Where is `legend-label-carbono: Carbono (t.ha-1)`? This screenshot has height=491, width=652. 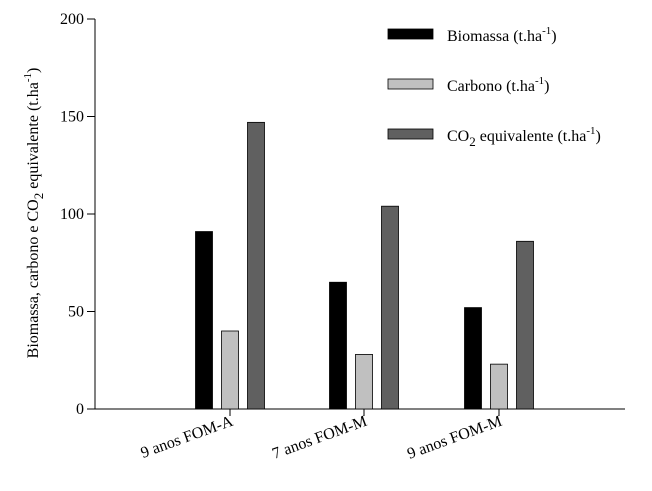
legend-label-carbono: Carbono (t.ha-1) is located at coordinates (498, 85).